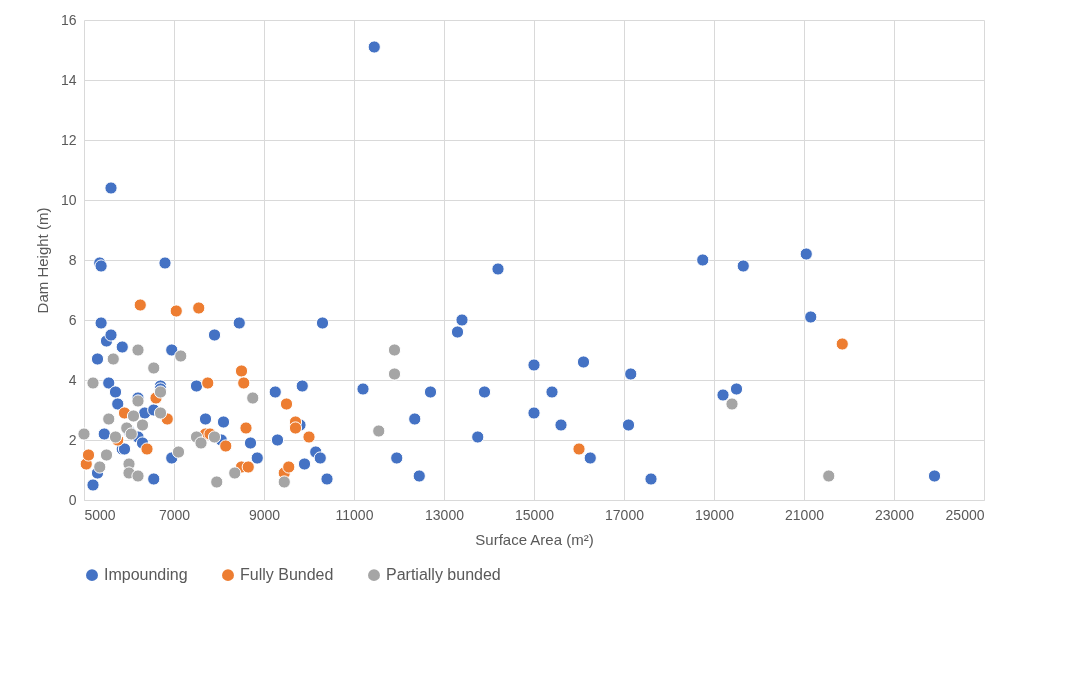 Image resolution: width=1086 pixels, height=678 pixels. What do you see at coordinates (443, 575) in the screenshot?
I see `legend-label: Partially bunded` at bounding box center [443, 575].